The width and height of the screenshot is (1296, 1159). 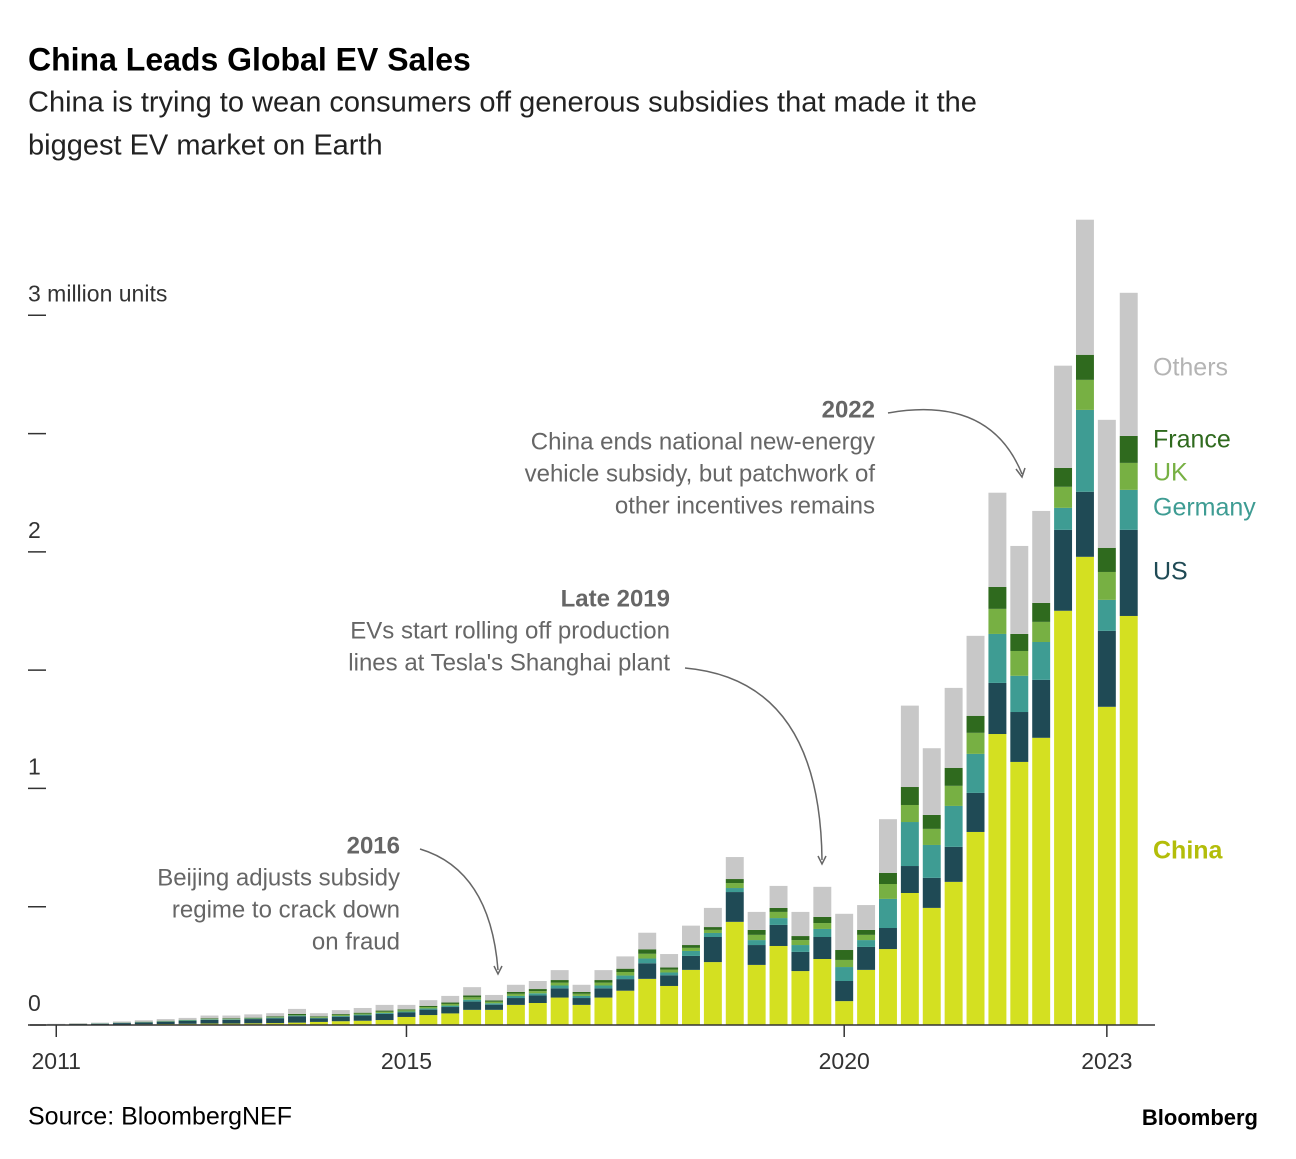 I want to click on y-tick-label: 2, so click(x=34, y=530).